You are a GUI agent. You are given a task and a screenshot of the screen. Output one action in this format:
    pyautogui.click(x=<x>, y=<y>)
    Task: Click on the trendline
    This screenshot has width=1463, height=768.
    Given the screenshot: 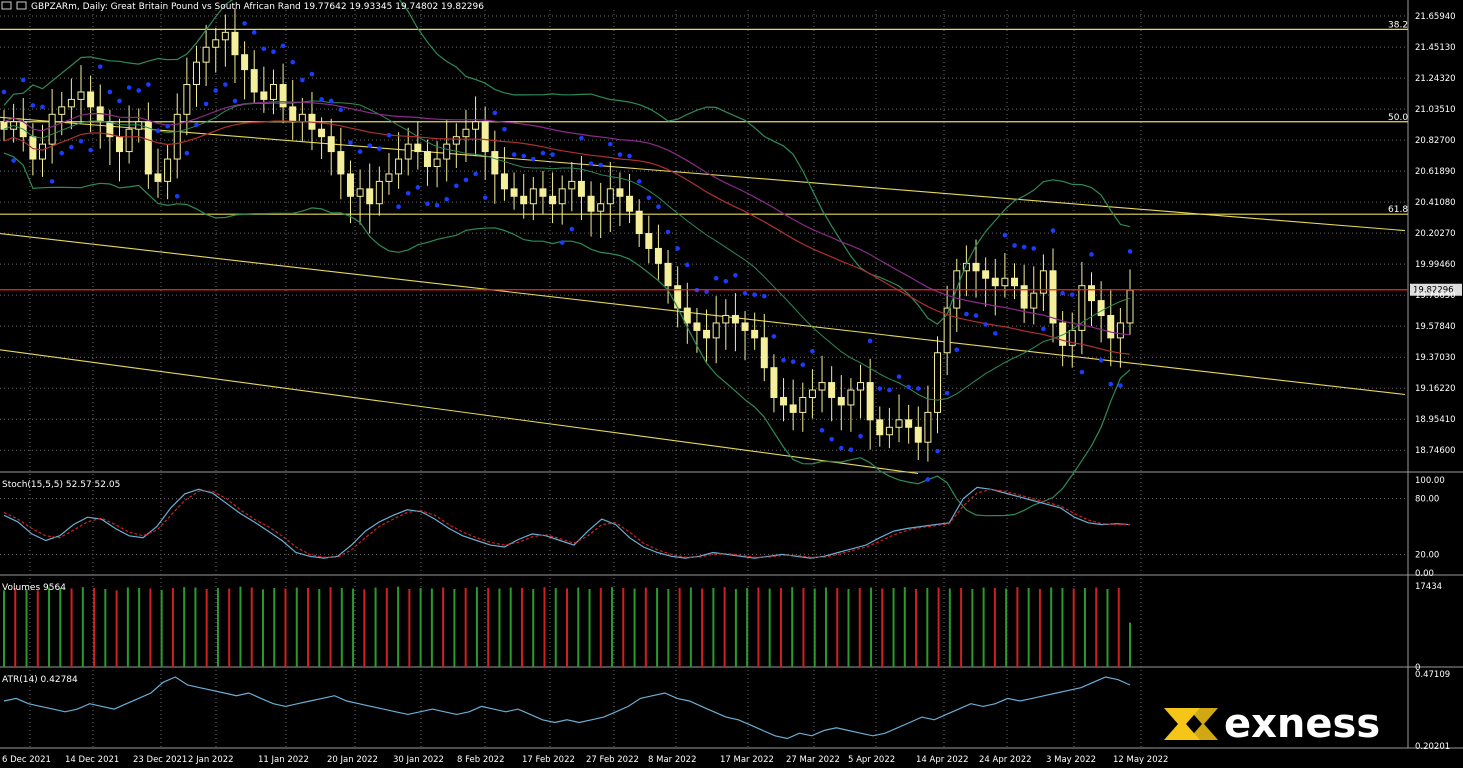 What is the action you would take?
    pyautogui.click(x=703, y=174)
    